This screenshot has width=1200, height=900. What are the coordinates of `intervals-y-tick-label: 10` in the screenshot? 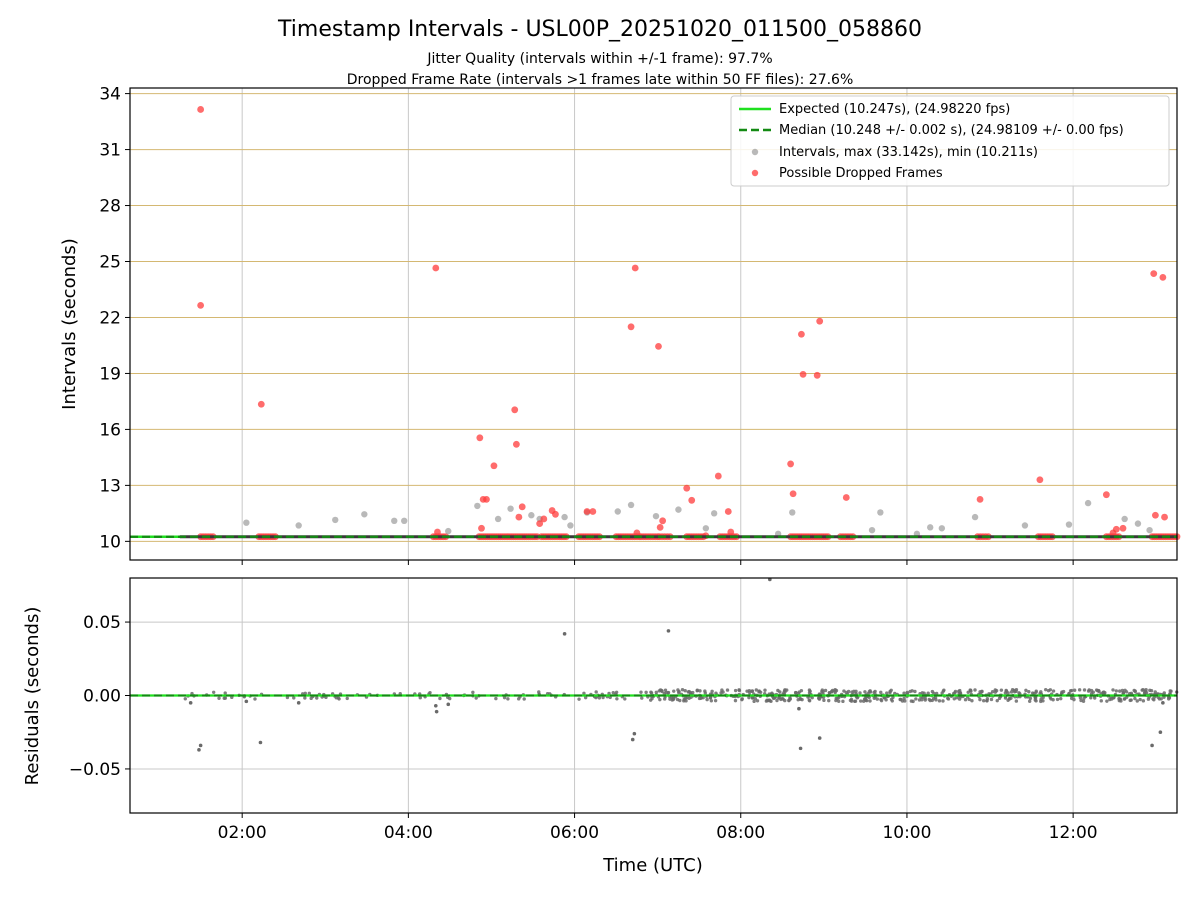 It's located at (110, 542).